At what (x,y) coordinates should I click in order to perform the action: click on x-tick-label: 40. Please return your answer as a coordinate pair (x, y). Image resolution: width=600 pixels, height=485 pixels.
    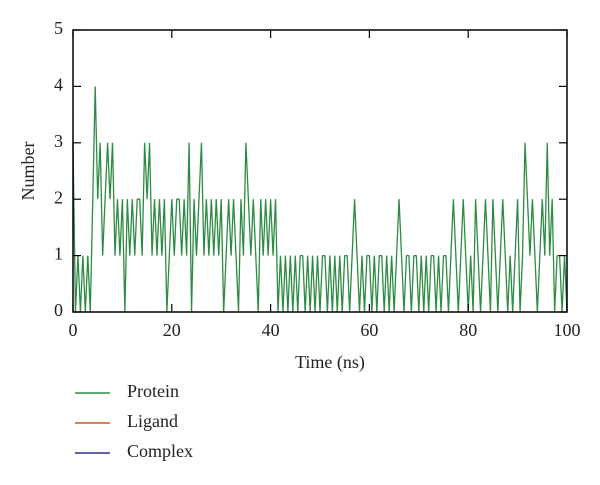
    Looking at the image, I should click on (271, 330).